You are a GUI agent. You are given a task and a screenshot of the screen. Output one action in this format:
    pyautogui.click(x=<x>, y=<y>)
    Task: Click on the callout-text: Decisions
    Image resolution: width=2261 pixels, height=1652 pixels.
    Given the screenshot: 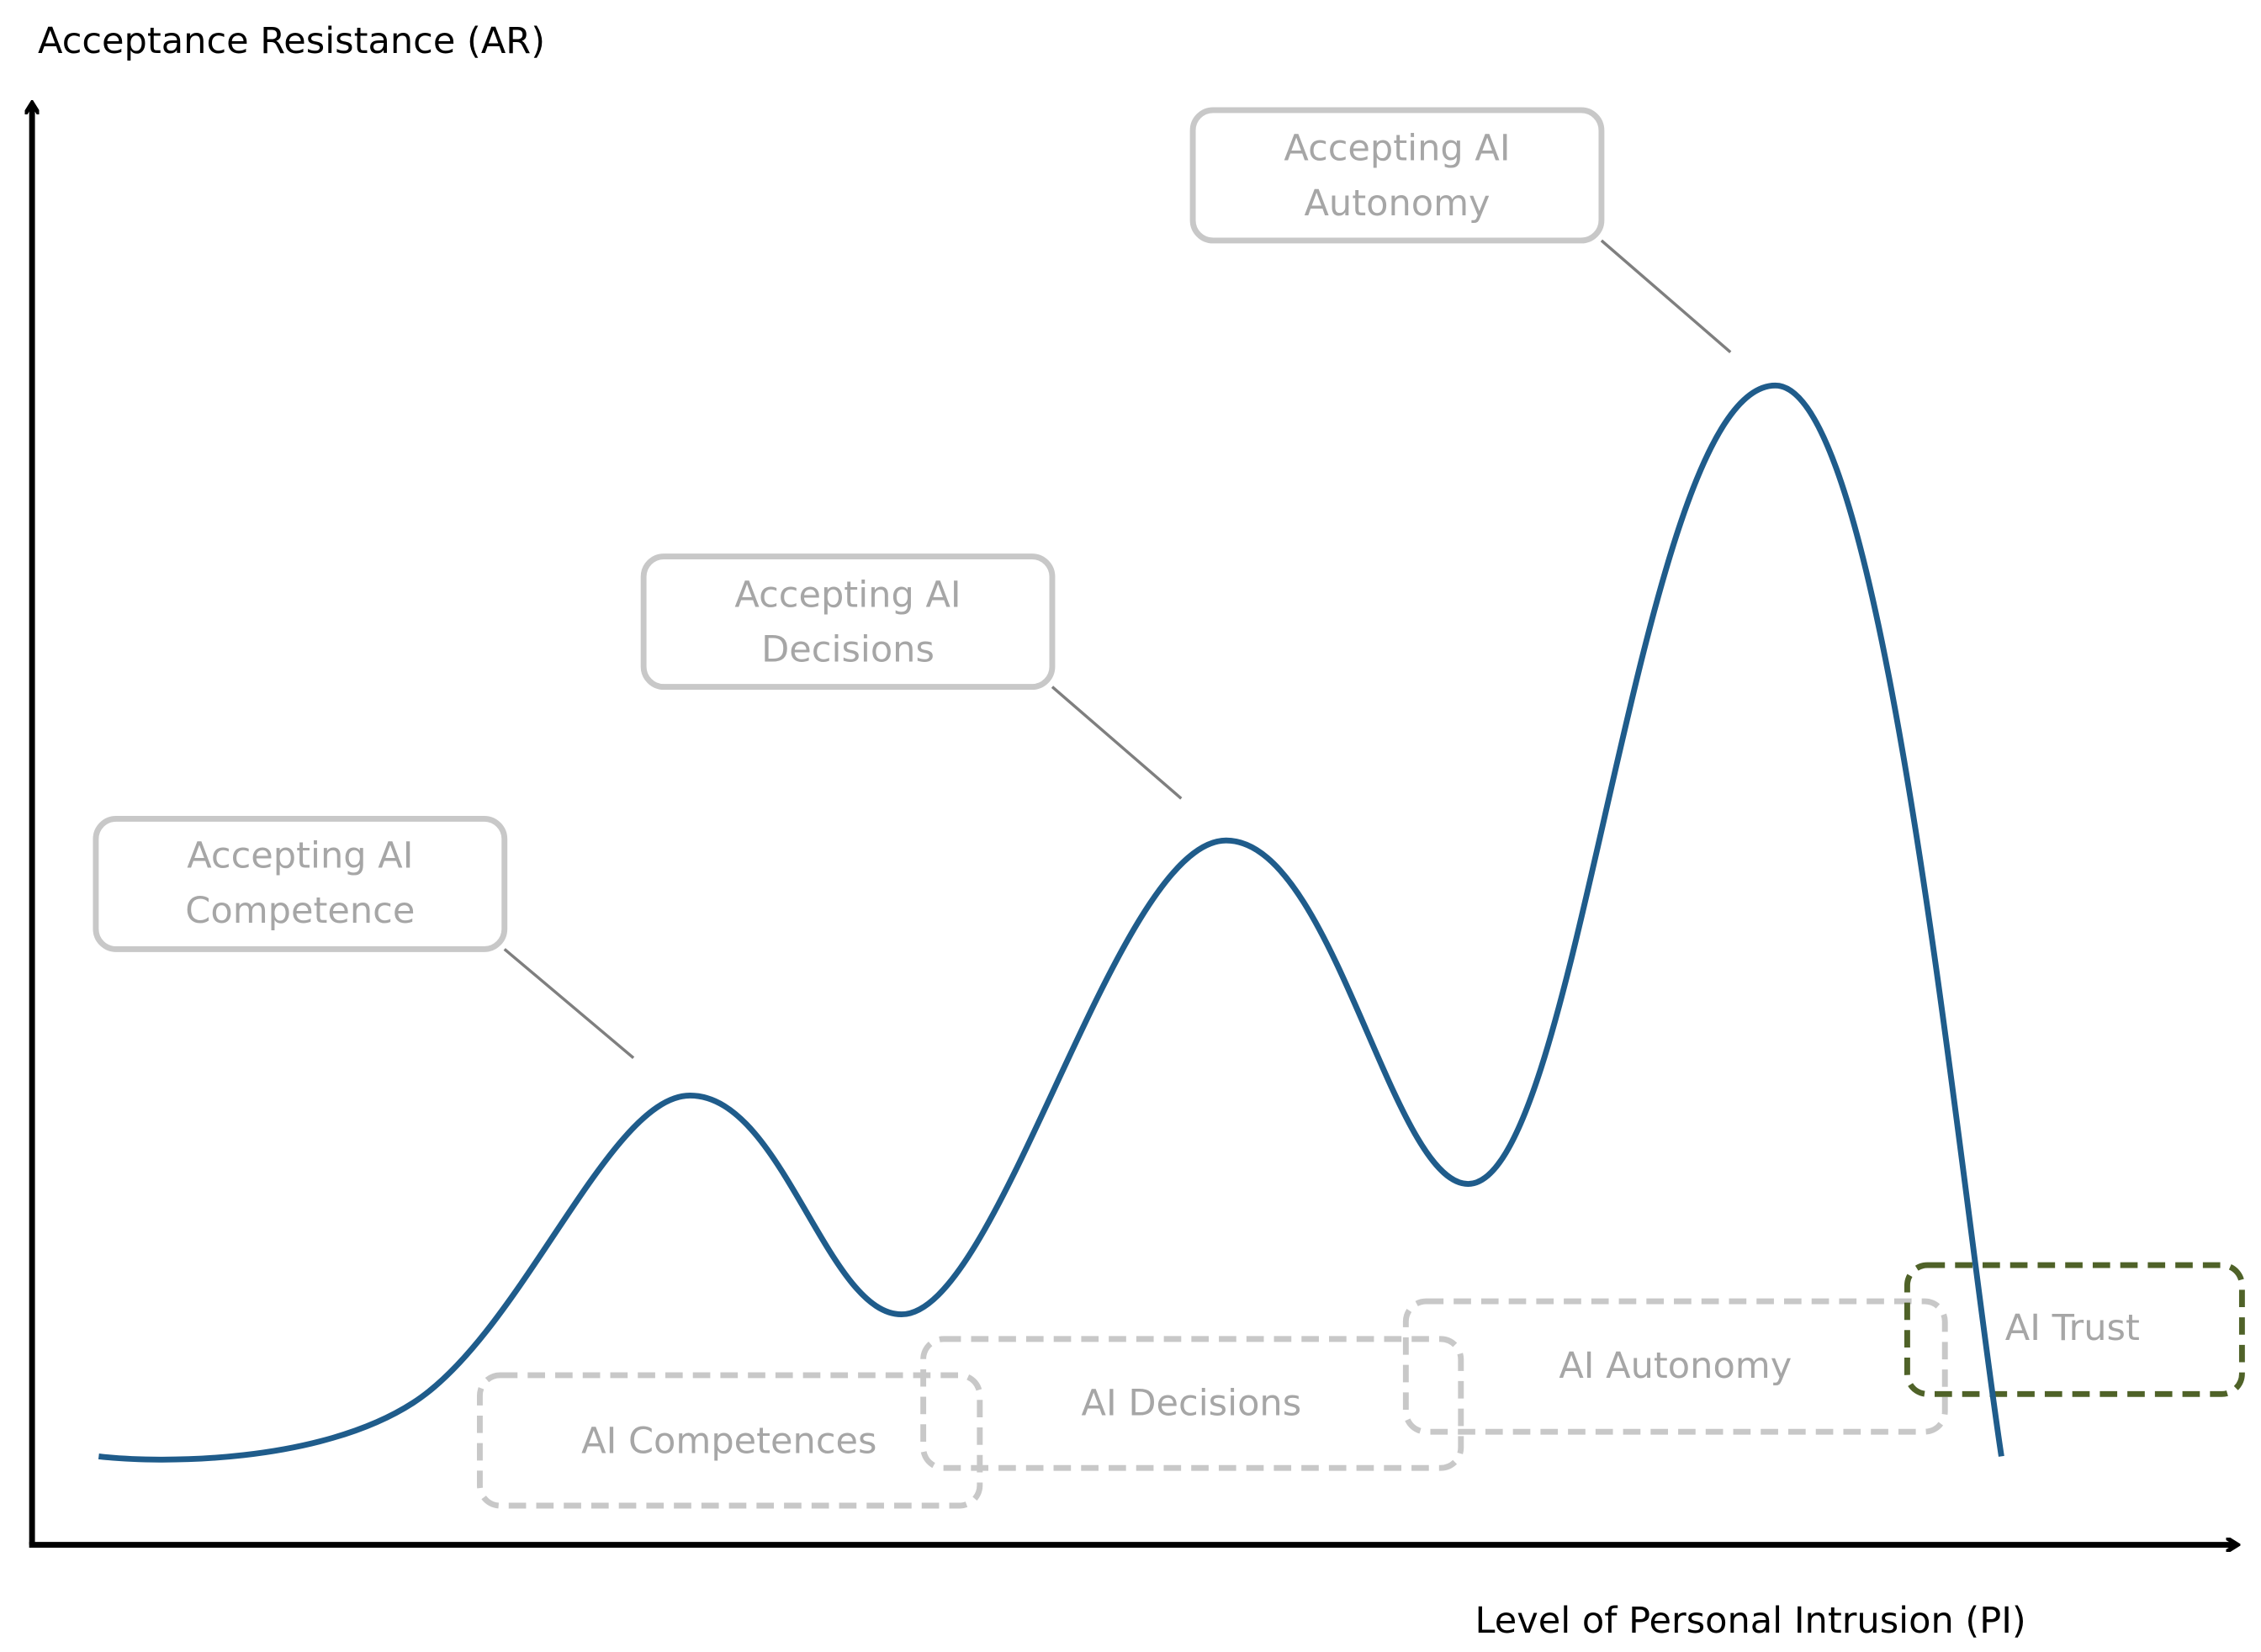 What is the action you would take?
    pyautogui.click(x=848, y=650)
    